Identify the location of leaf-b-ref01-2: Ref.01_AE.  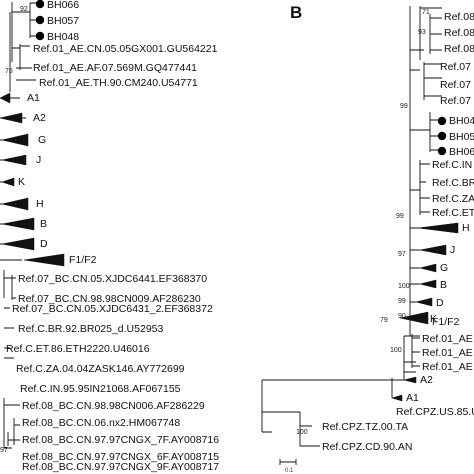
(447, 353).